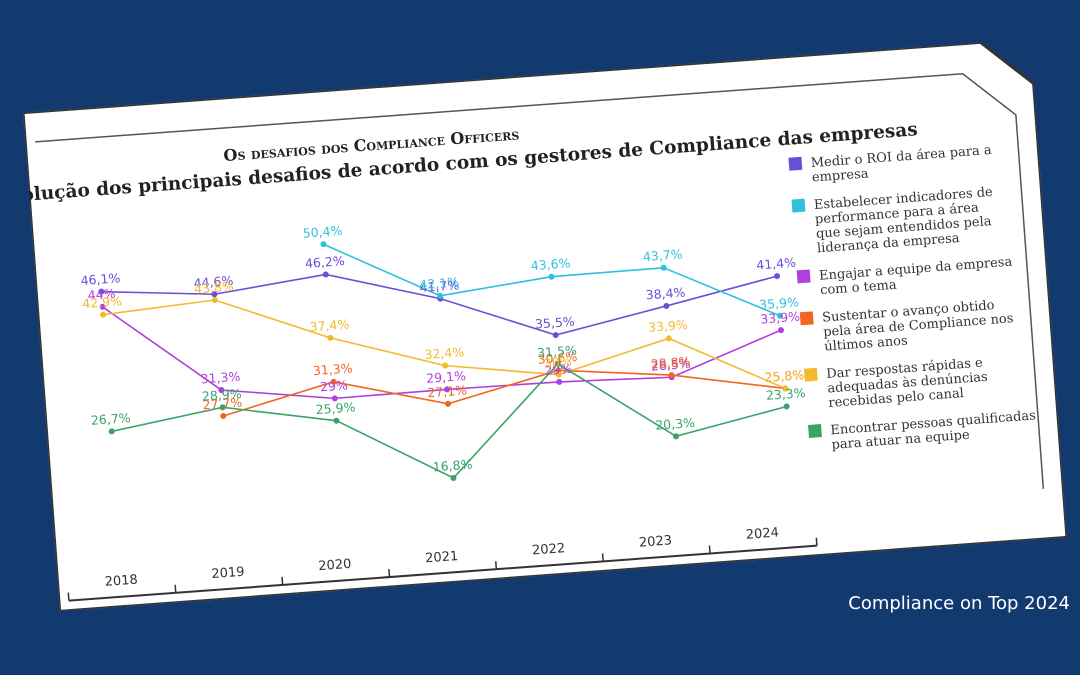 The image size is (1080, 675). Describe the element at coordinates (332, 369) in the screenshot. I see `data-label-sustentar-o-avanco-obtido-pe-2020: 31,3%` at that location.